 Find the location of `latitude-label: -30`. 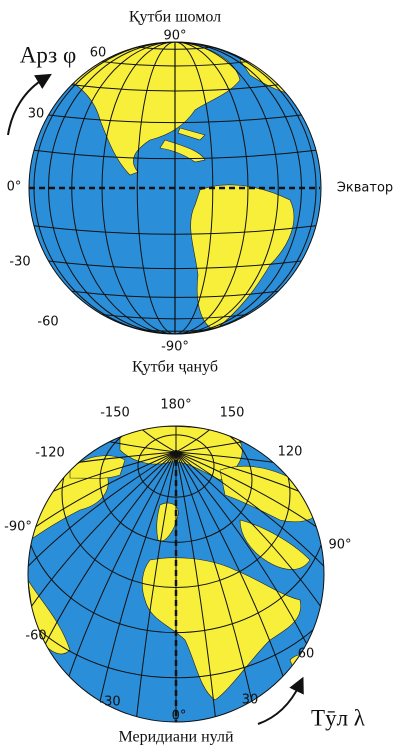

latitude-label: -30 is located at coordinates (19, 262).